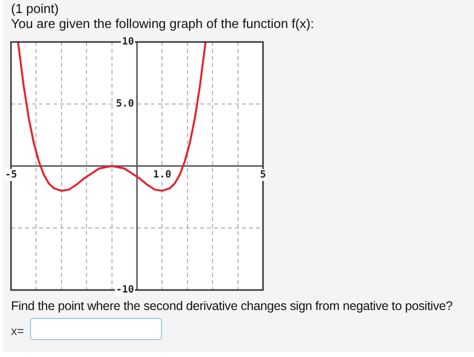 The image size is (474, 357). Describe the element at coordinates (128, 42) in the screenshot. I see `y-tick-label: 10` at that location.